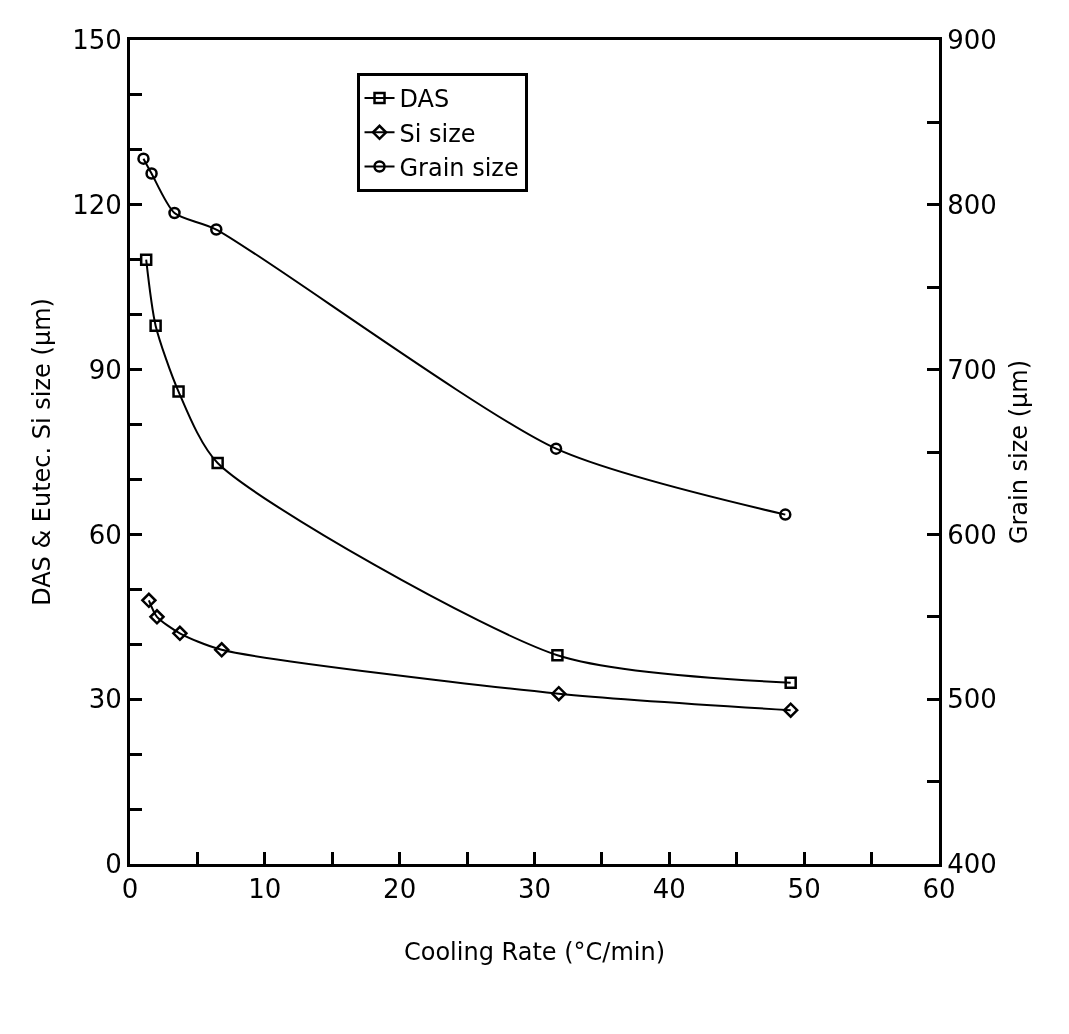 The image size is (1069, 1034). What do you see at coordinates (972, 369) in the screenshot?
I see `y2-tick-label: 700` at bounding box center [972, 369].